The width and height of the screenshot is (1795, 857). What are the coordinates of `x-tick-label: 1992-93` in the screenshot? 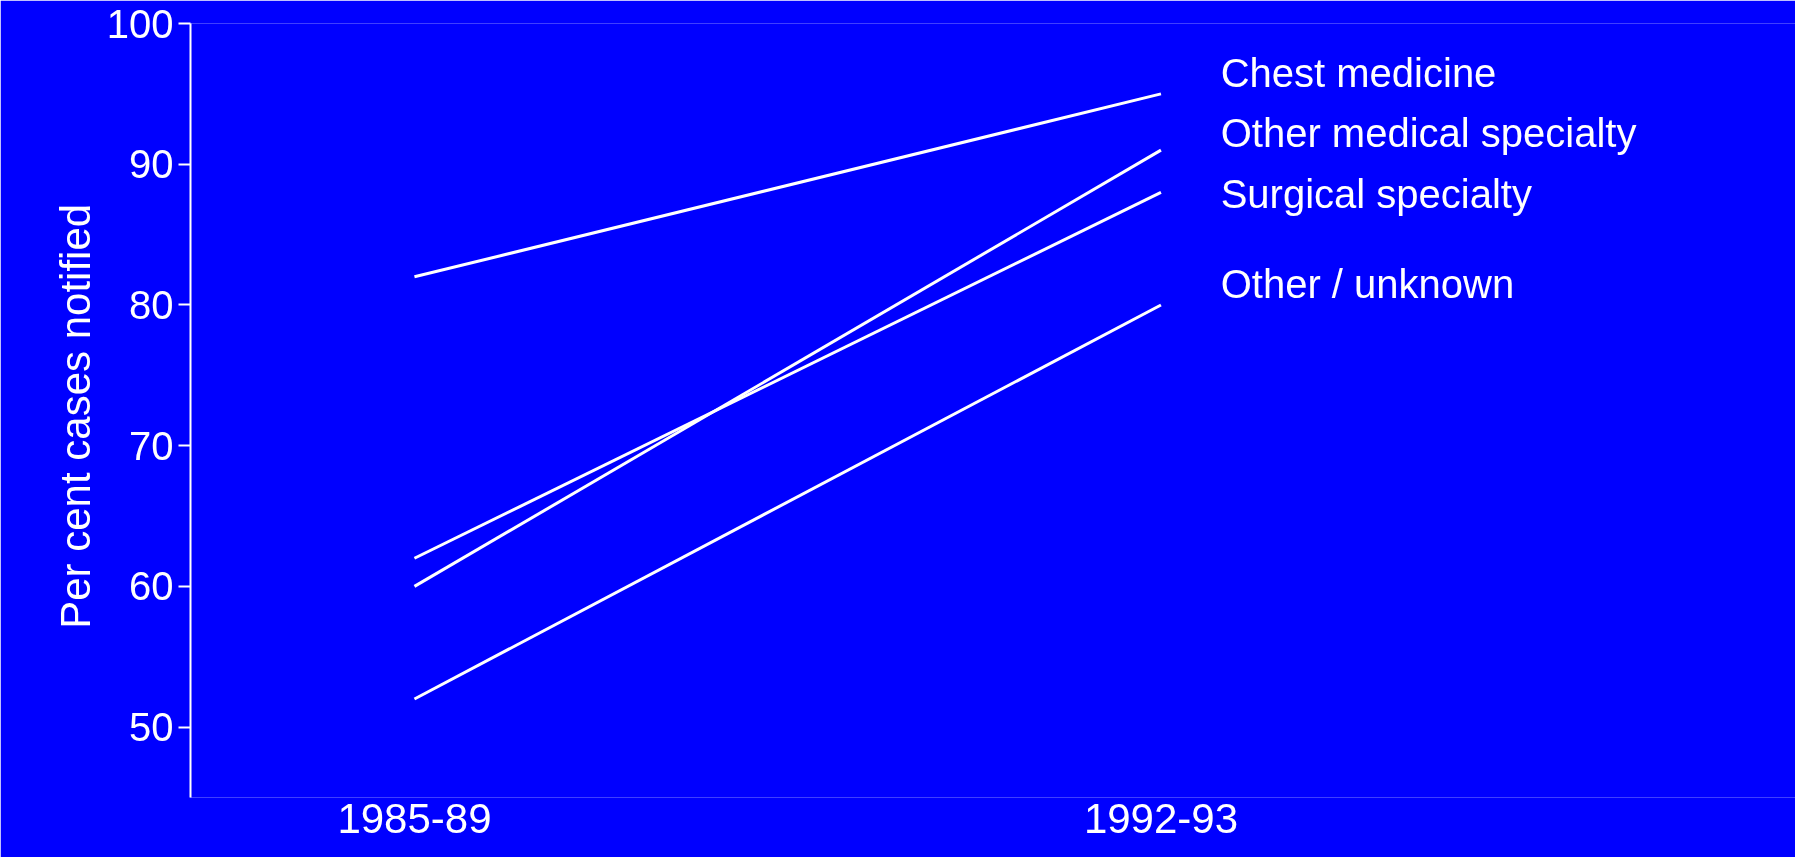 It's located at (1161, 818).